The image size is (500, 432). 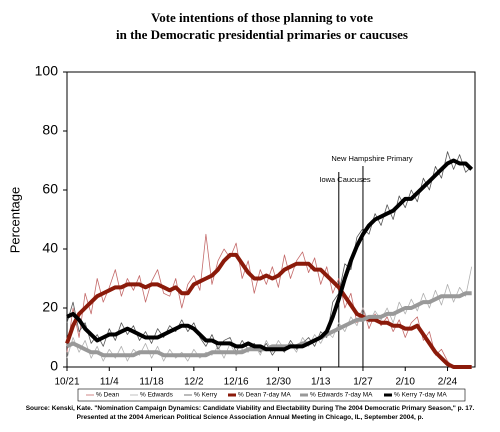 I want to click on x-tick-label: 11/18, so click(x=151, y=382).